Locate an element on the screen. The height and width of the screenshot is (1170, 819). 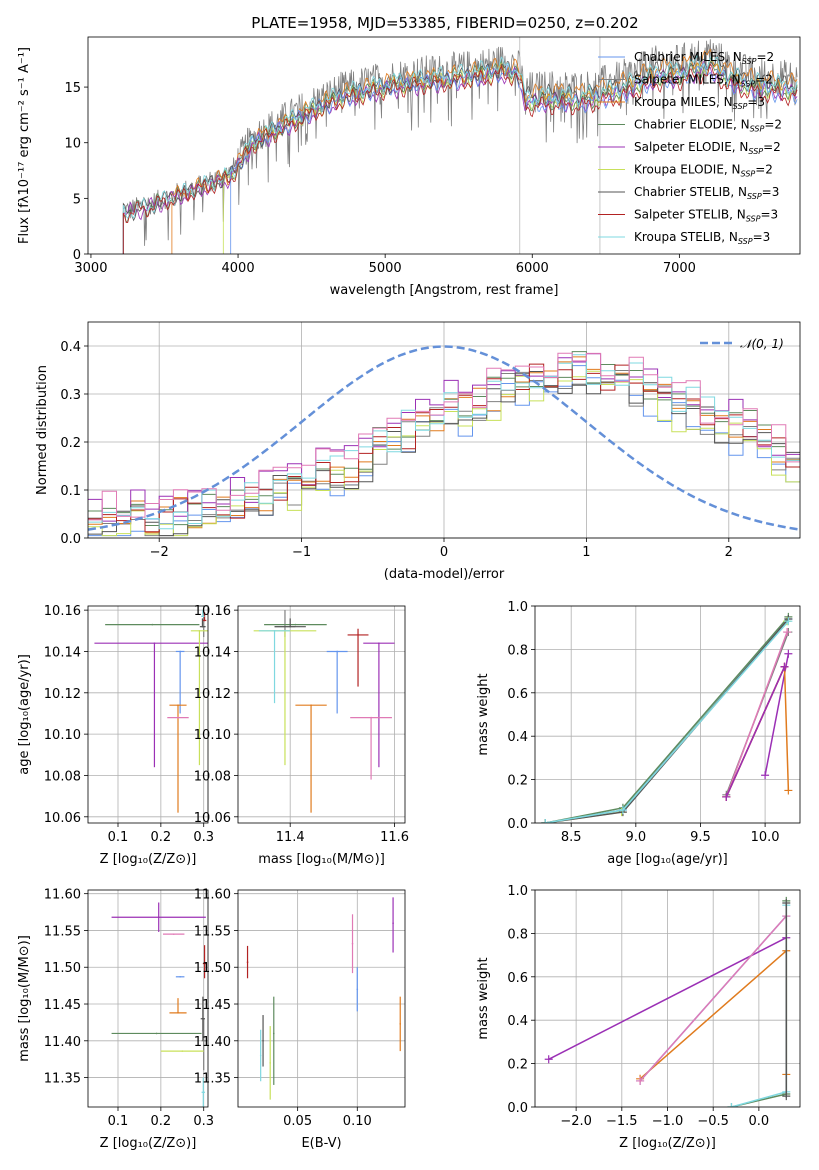
legend-label: Kroupa STELIB, NSSP=3 is located at coordinates (702, 238).